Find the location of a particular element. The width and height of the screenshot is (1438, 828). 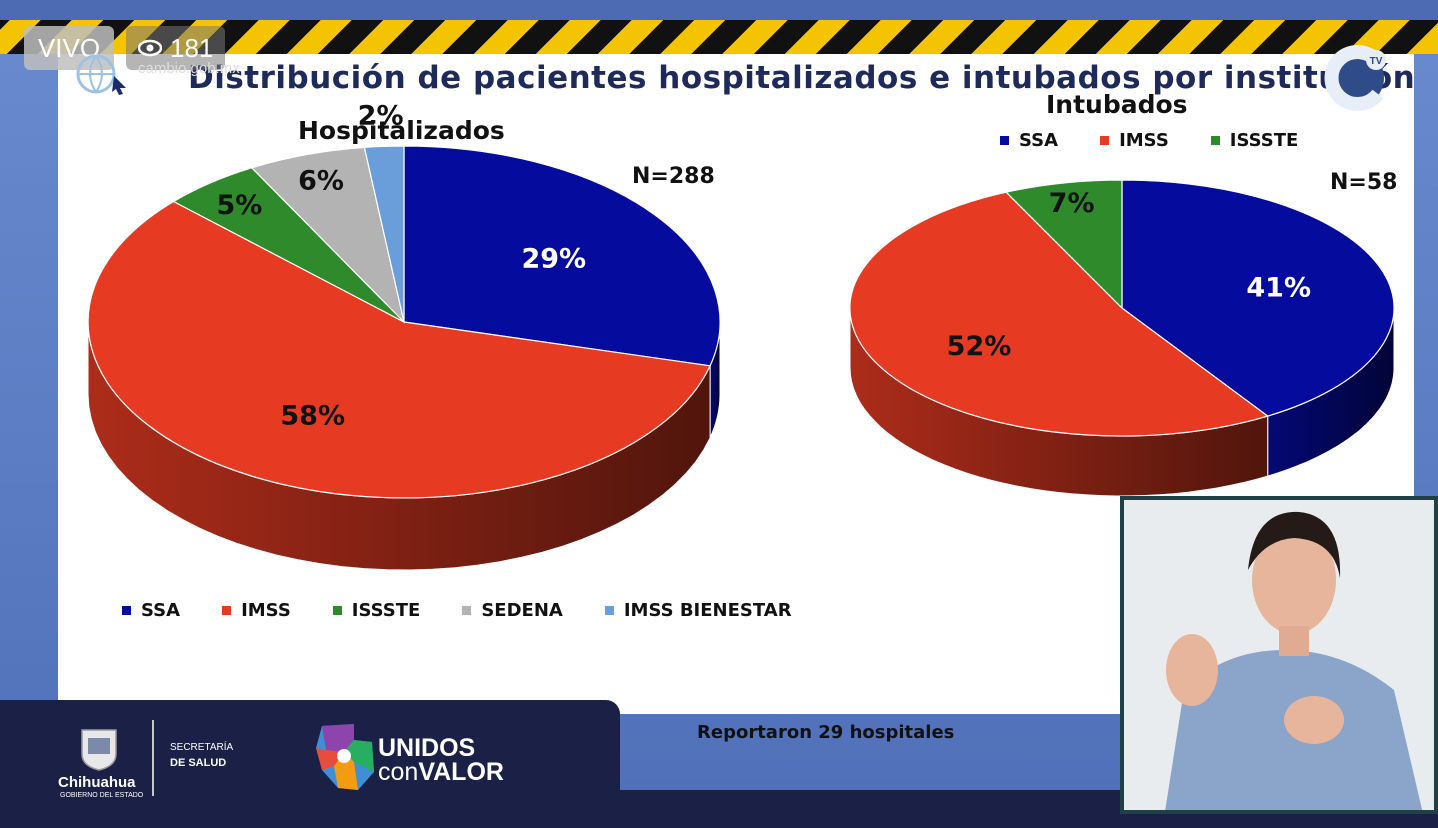

pie-slice-imss-bienestar is located at coordinates (384, 234).